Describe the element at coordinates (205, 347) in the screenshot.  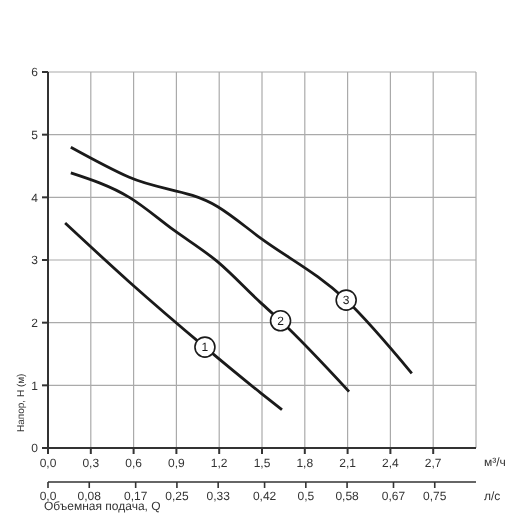
I see `point` at that location.